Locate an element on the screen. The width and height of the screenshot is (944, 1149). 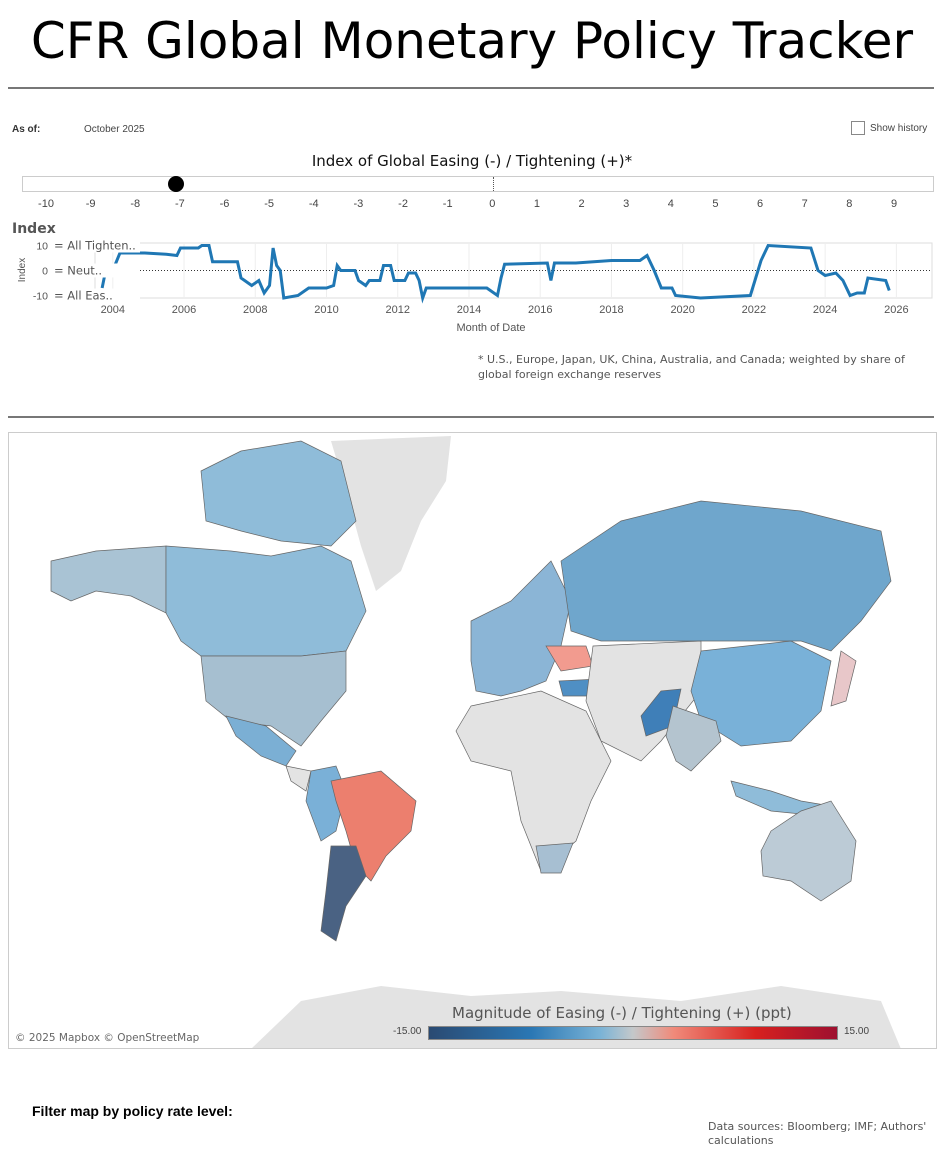
index-marker is located at coordinates (176, 184).